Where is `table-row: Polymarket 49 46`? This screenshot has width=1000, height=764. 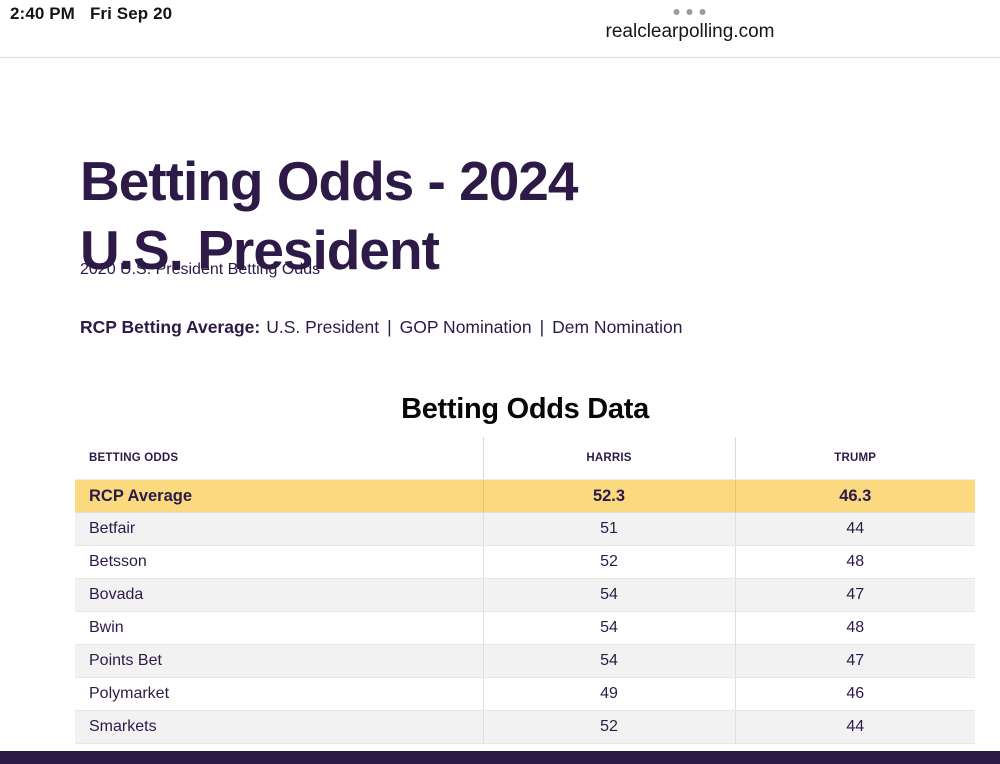
table-row: Polymarket 49 46 is located at coordinates (525, 694).